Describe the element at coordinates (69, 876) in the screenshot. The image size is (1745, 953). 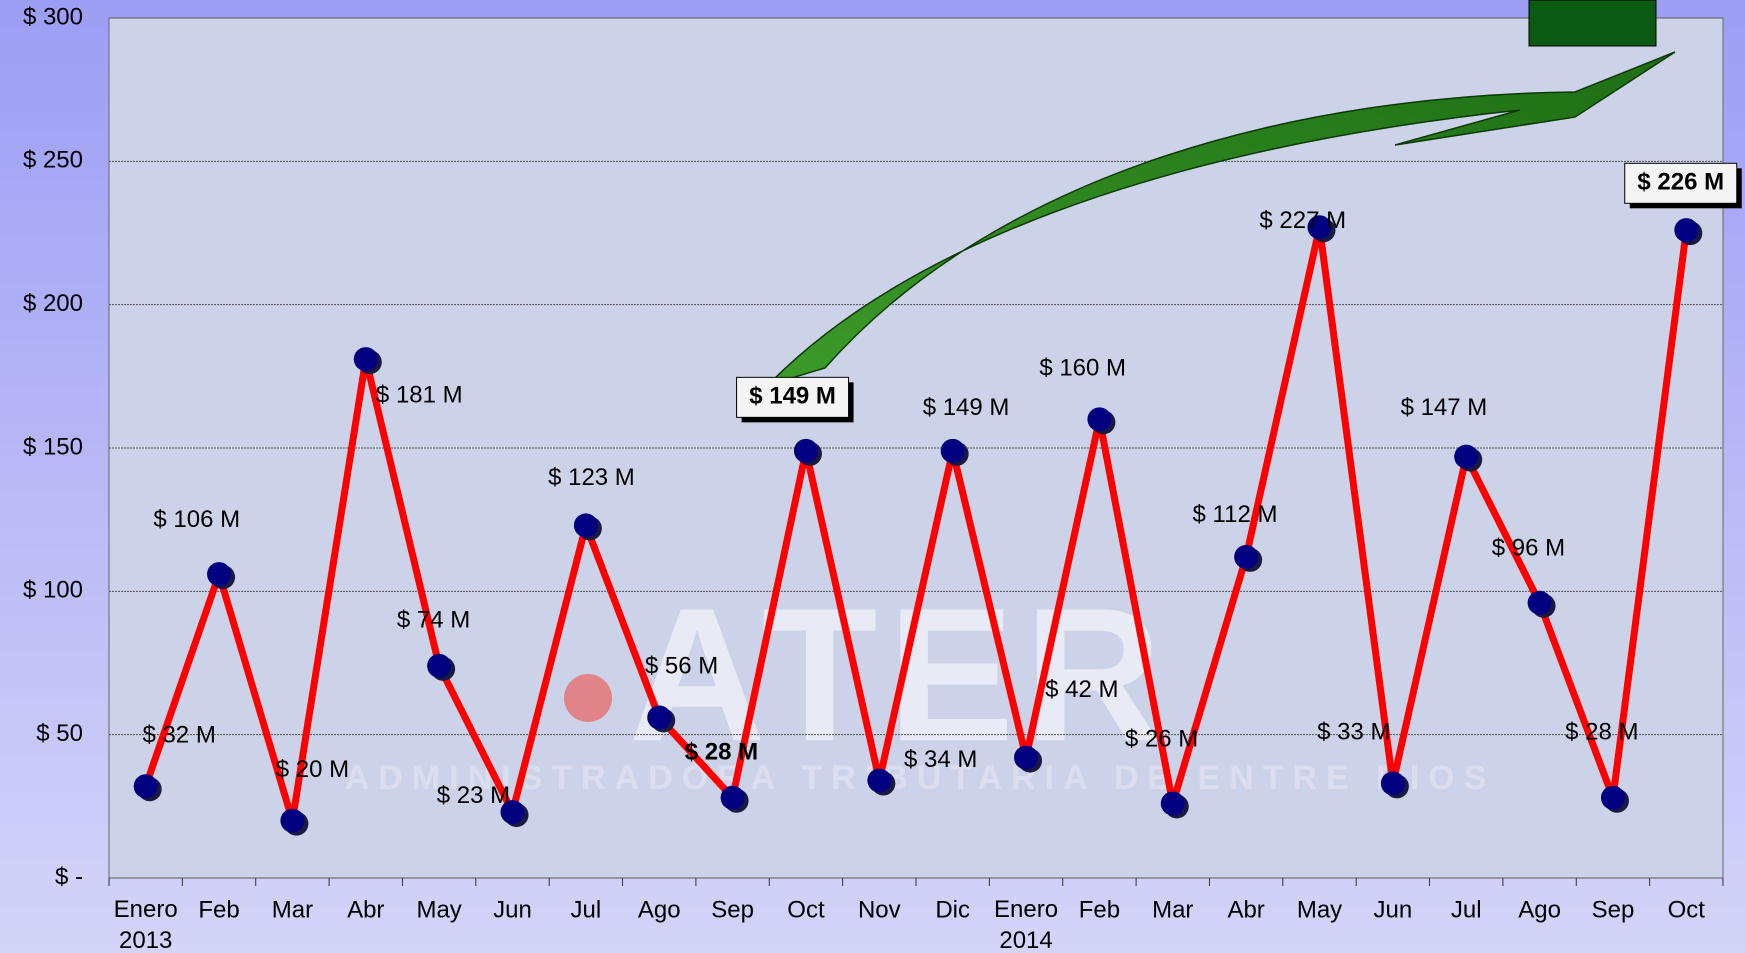
I see `y-tick-label: $ -` at that location.